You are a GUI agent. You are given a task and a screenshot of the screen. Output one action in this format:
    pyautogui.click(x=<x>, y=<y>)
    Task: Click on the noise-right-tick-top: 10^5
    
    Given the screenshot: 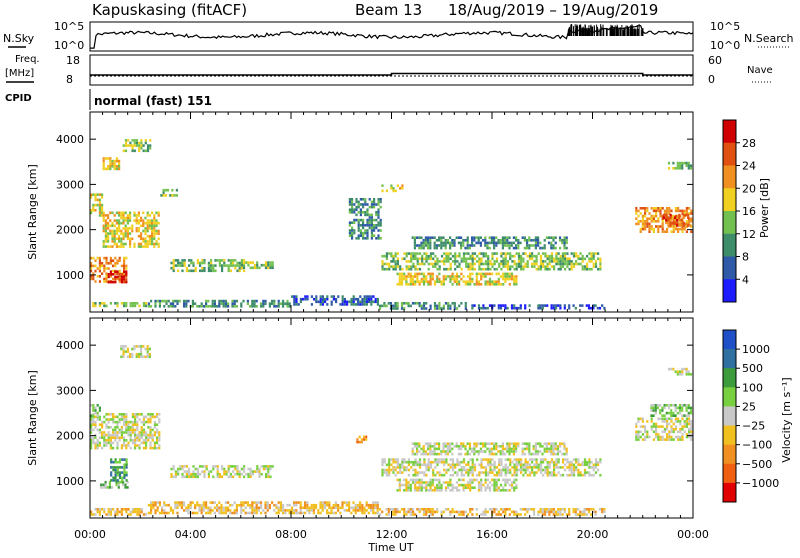 What is the action you would take?
    pyautogui.click(x=725, y=26)
    